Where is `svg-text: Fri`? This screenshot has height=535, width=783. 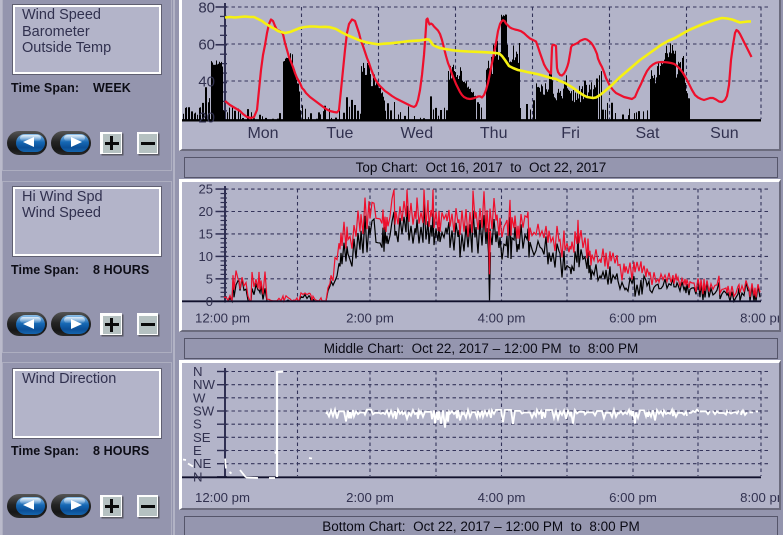
svg-text: Fri is located at coordinates (570, 133).